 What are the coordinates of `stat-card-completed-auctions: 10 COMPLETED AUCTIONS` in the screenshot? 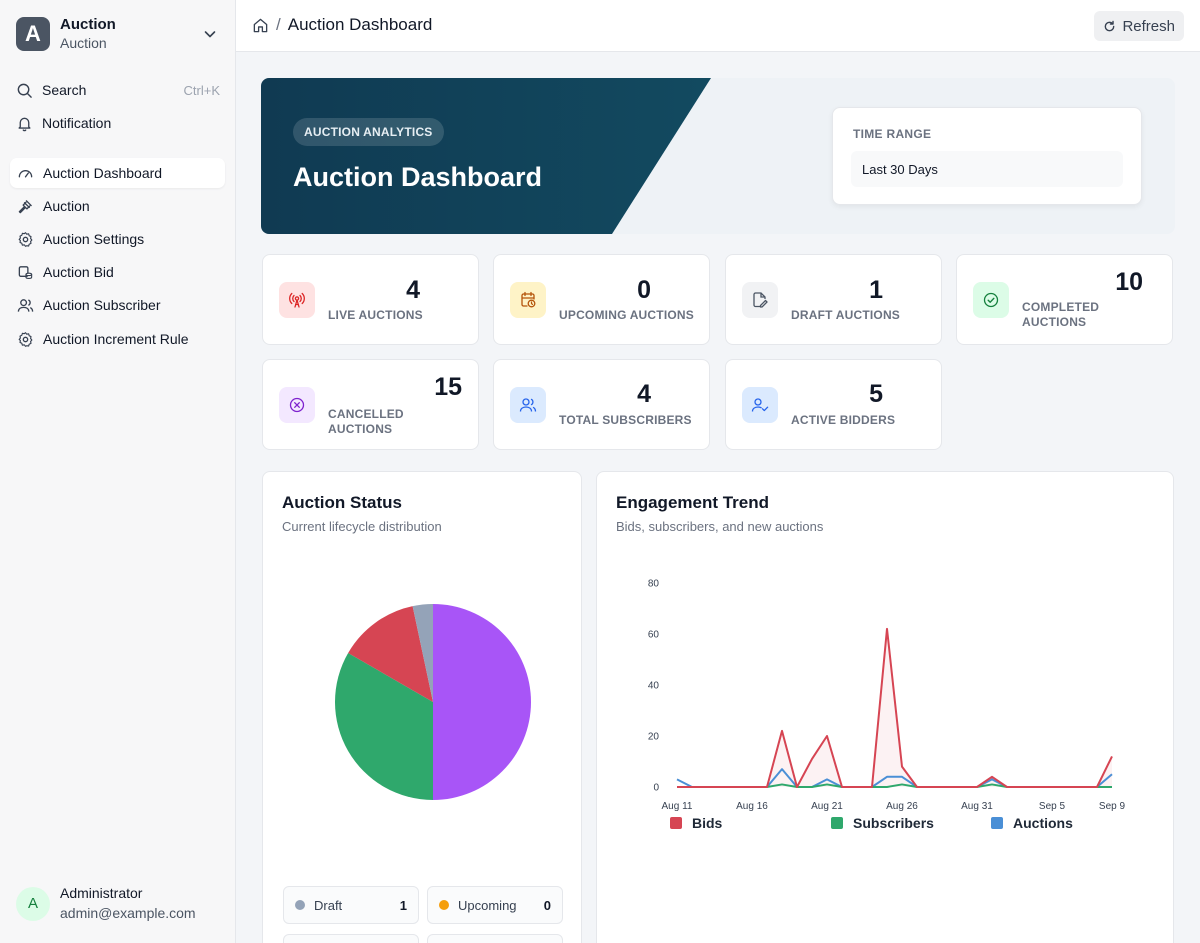 It's located at (1064, 299).